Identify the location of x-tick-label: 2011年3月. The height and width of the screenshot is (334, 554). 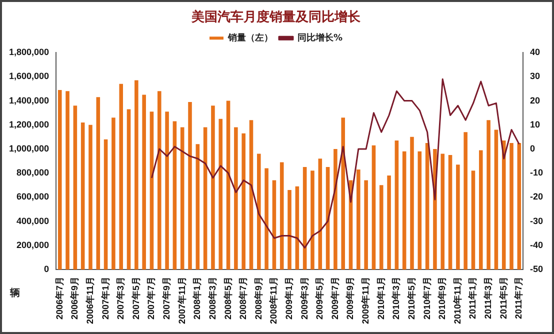
(488, 297).